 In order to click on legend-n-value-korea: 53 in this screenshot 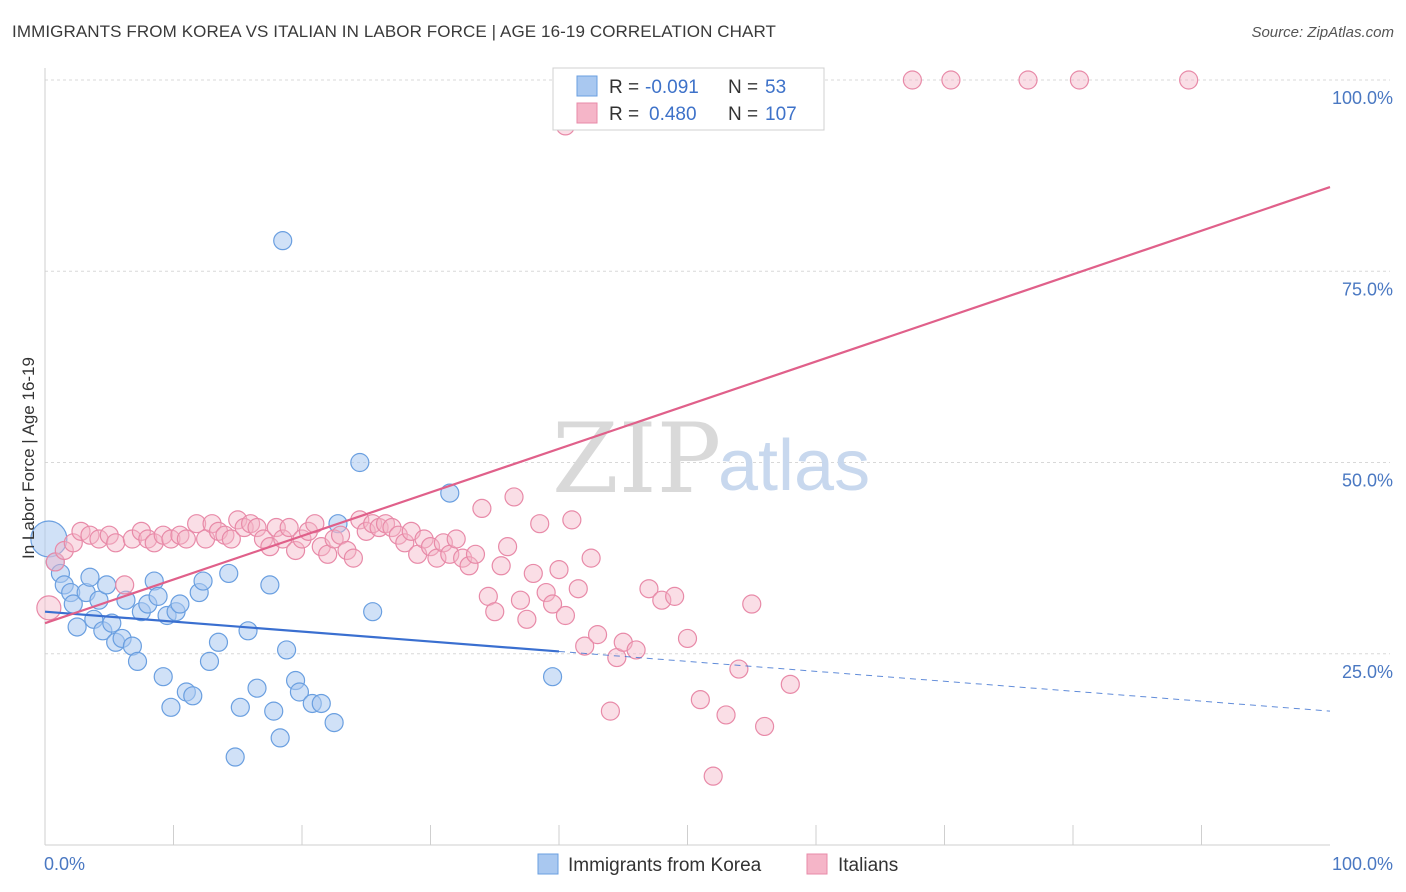, I will do `click(775, 87)`.